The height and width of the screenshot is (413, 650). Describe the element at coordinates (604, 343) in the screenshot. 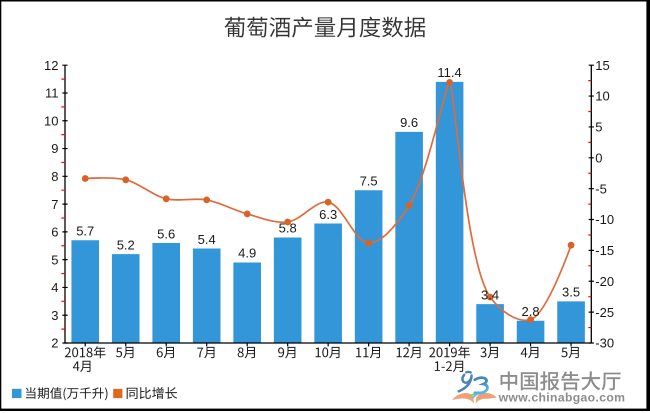

I see `svg-text: -30` at that location.